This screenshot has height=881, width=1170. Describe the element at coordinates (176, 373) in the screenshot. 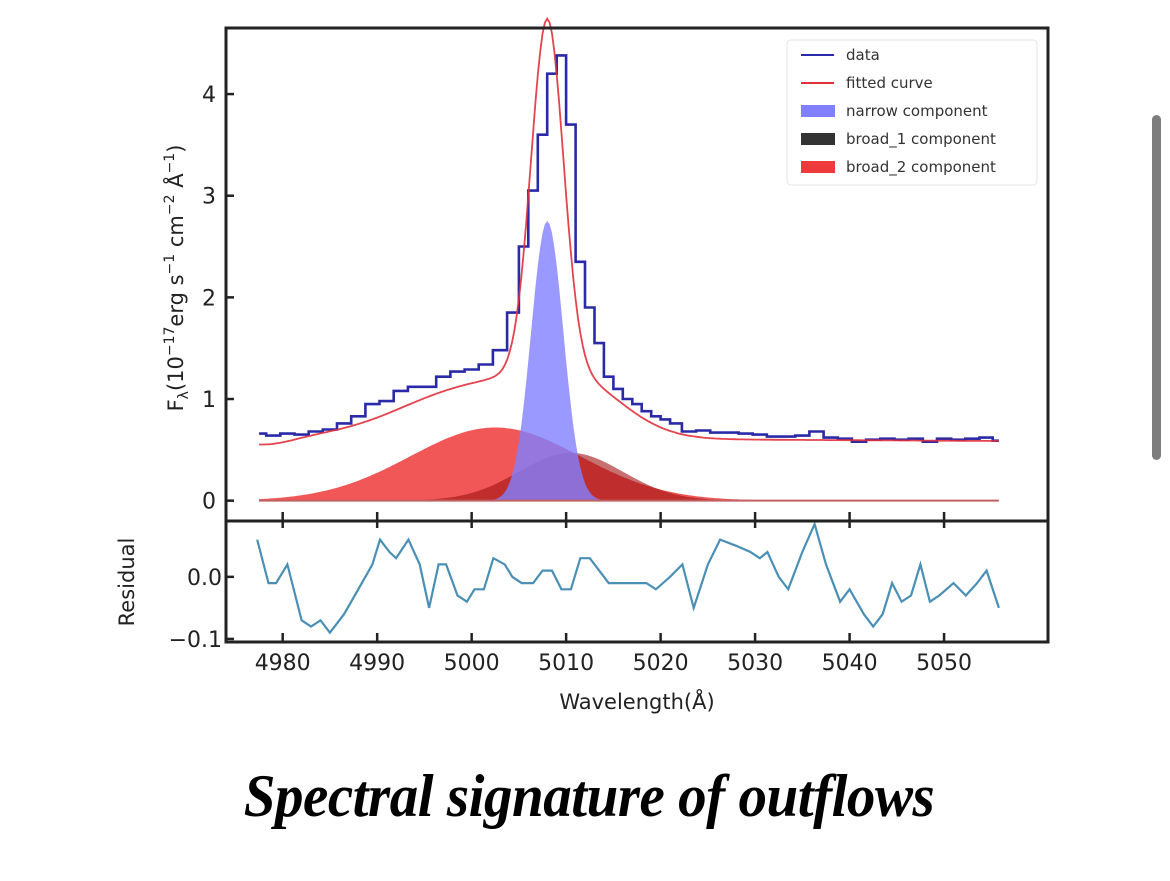

I see `ylabel-pre: (10` at that location.